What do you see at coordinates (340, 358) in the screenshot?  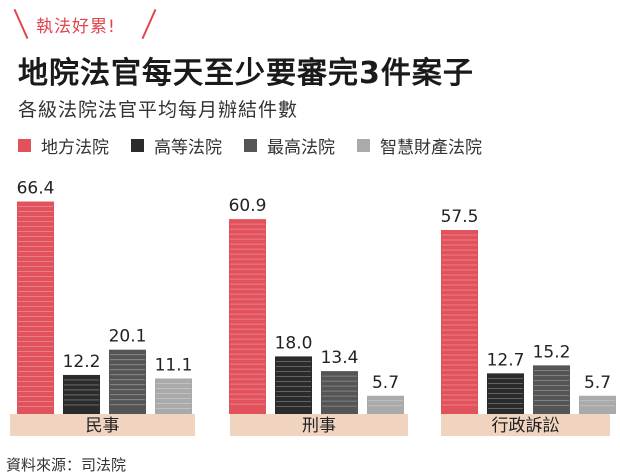 I see `data-label-2-1: 13.4` at bounding box center [340, 358].